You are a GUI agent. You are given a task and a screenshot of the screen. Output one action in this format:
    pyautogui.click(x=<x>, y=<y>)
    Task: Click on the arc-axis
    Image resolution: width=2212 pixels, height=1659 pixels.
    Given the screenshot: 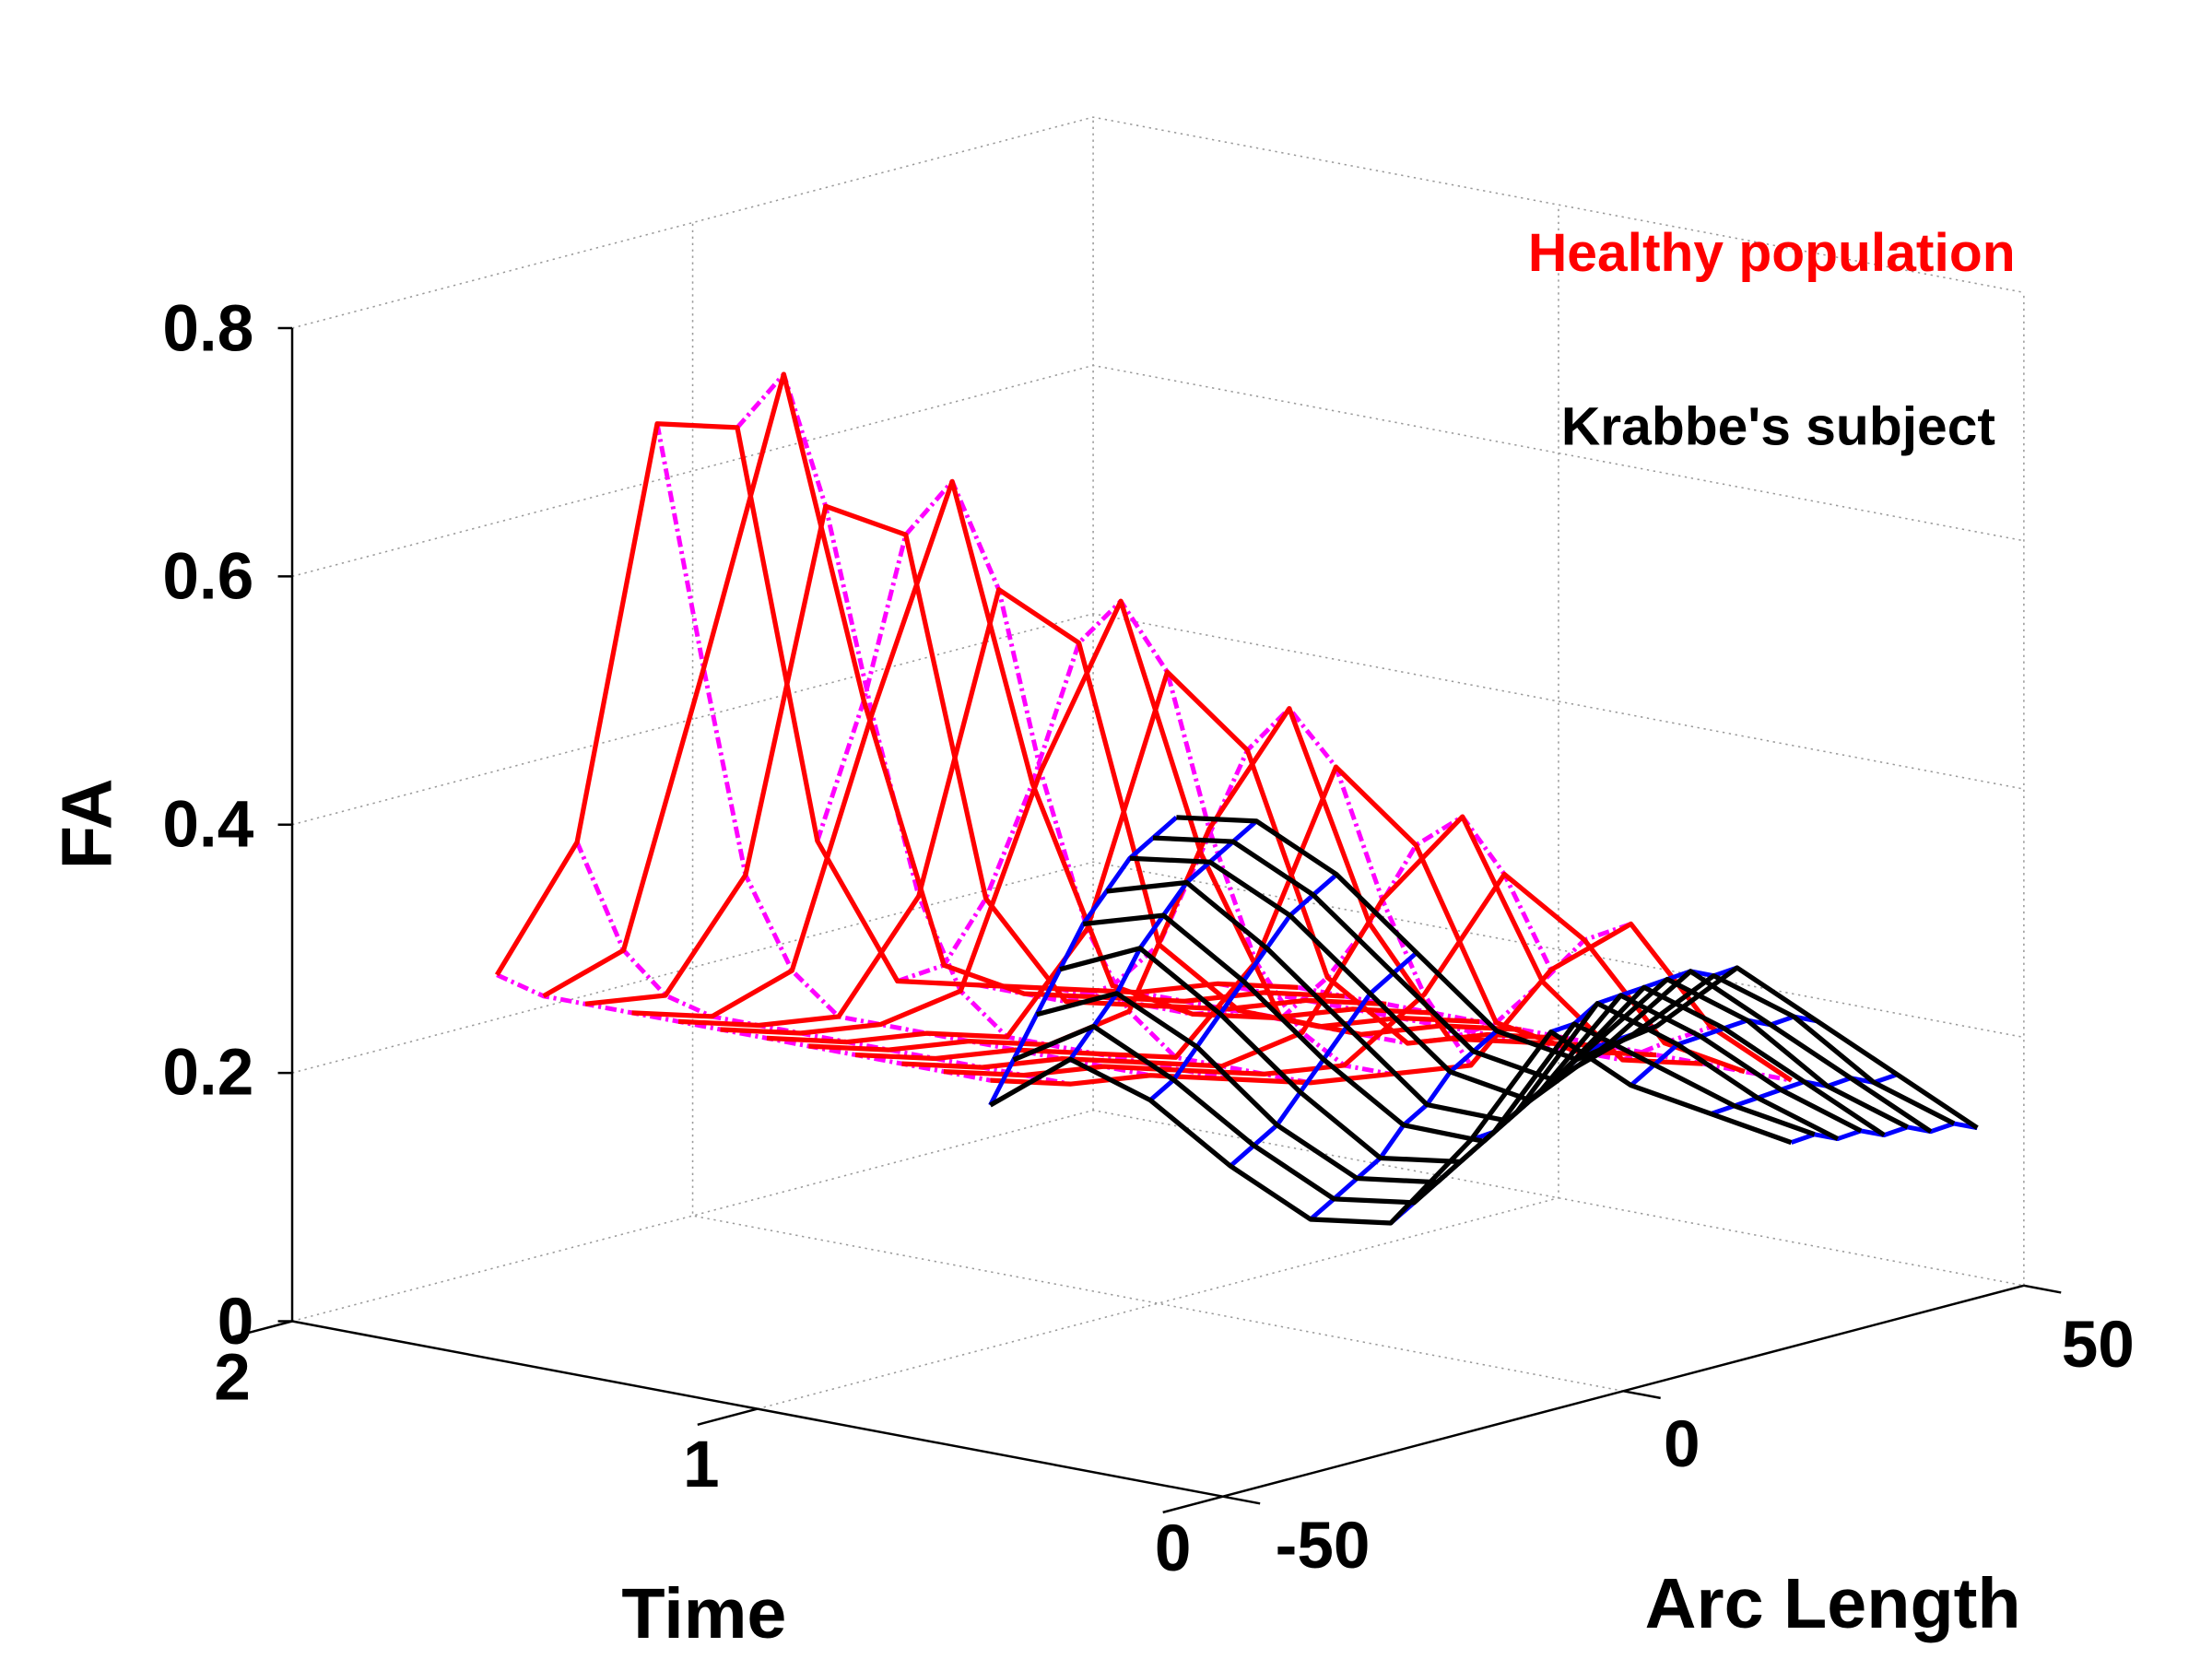 What is the action you would take?
    pyautogui.click(x=1623, y=1391)
    